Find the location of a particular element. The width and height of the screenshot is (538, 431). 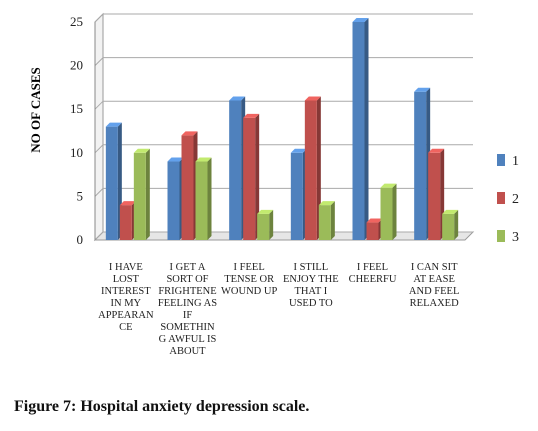

y-tick-label: 15 is located at coordinates (76, 108).